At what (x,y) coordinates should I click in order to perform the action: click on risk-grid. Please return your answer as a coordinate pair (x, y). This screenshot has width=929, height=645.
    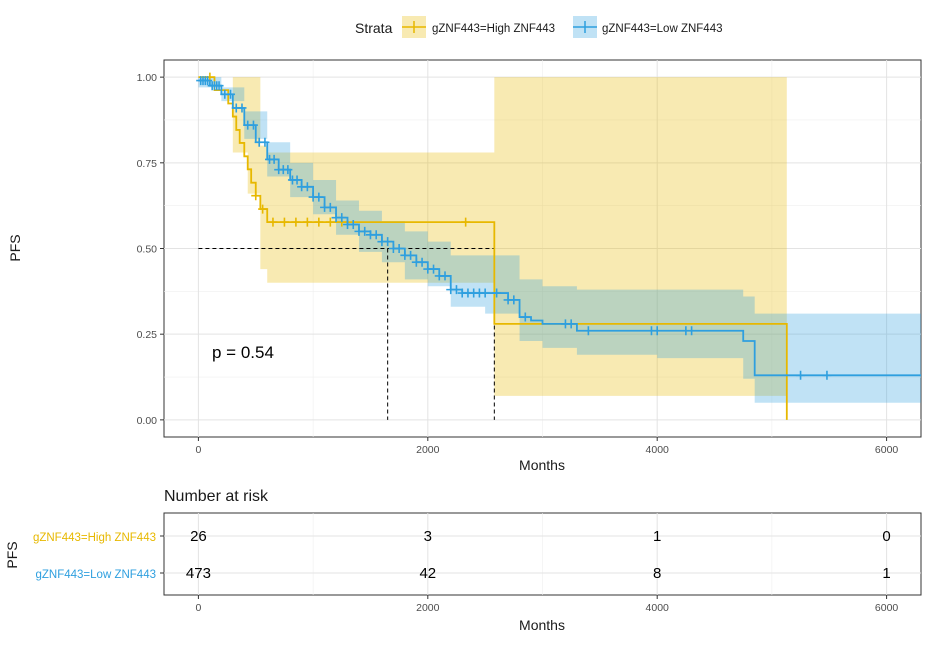
    Looking at the image, I should click on (542, 554).